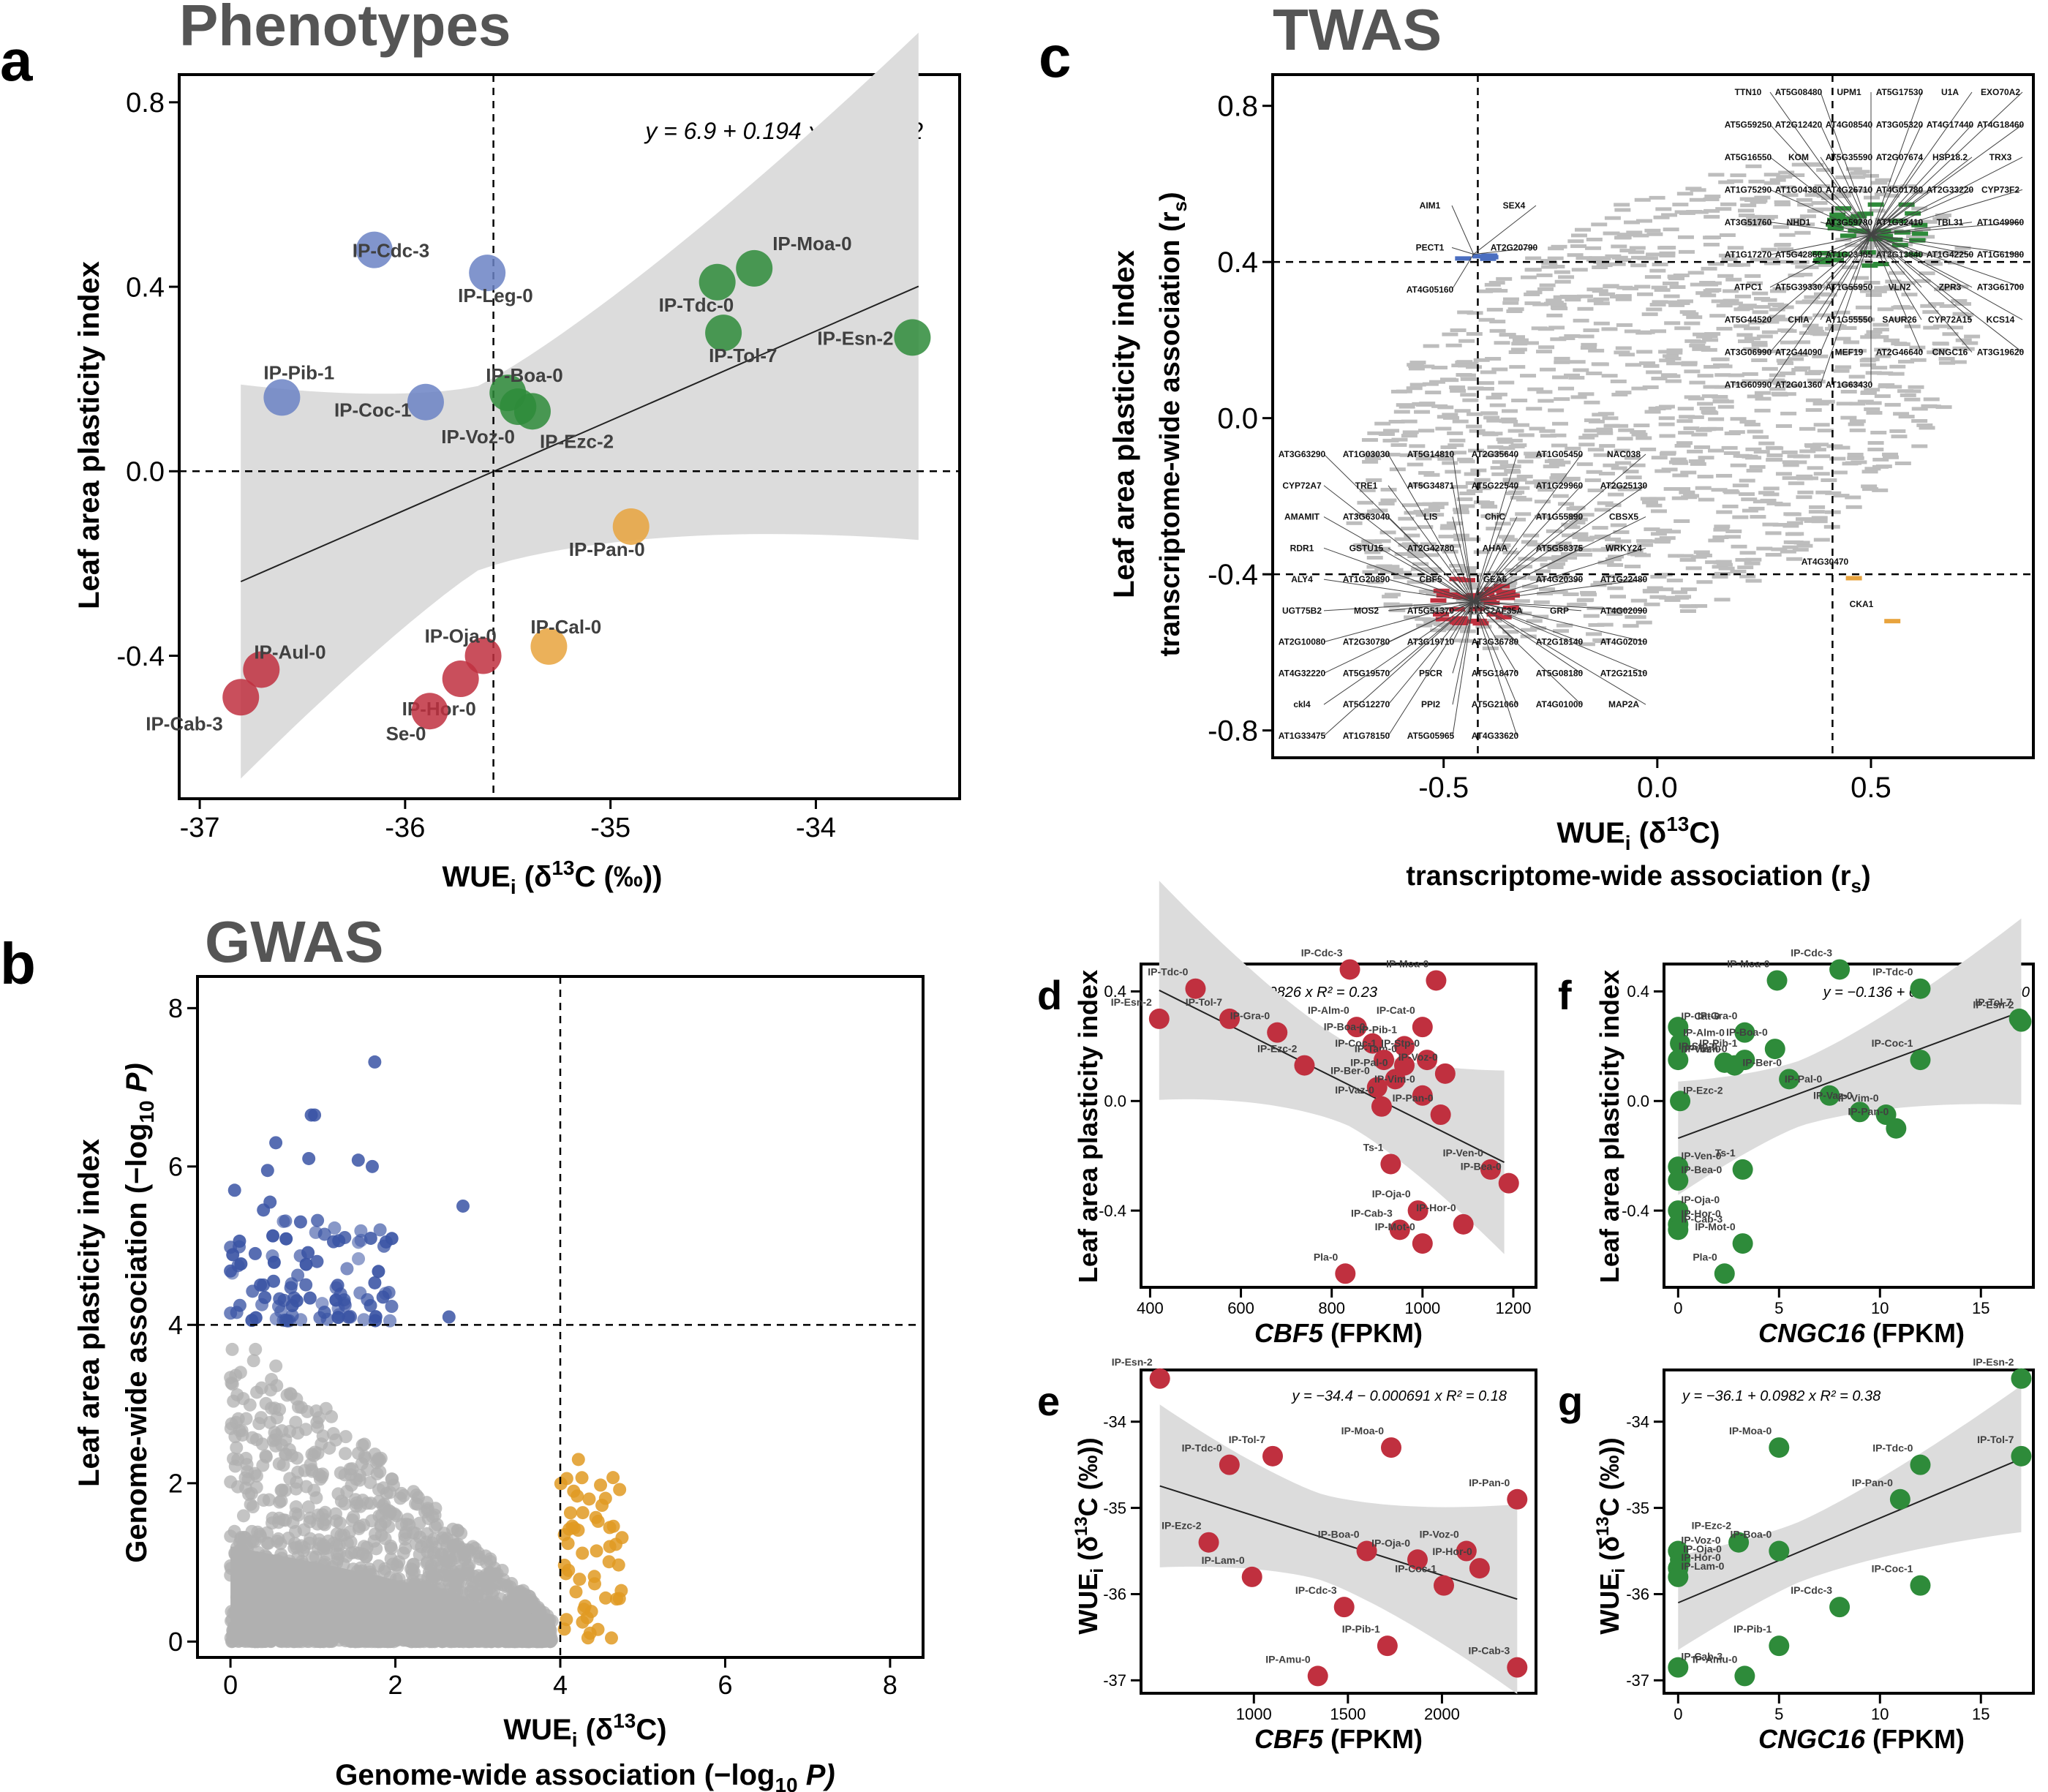  What do you see at coordinates (1302, 486) in the screenshot?
I see `gene-label-red: CYP72A7` at bounding box center [1302, 486].